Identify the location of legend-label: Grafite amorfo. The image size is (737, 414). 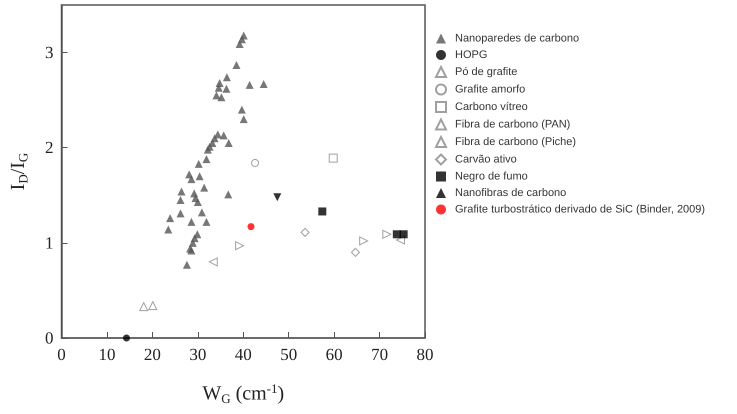
(490, 90).